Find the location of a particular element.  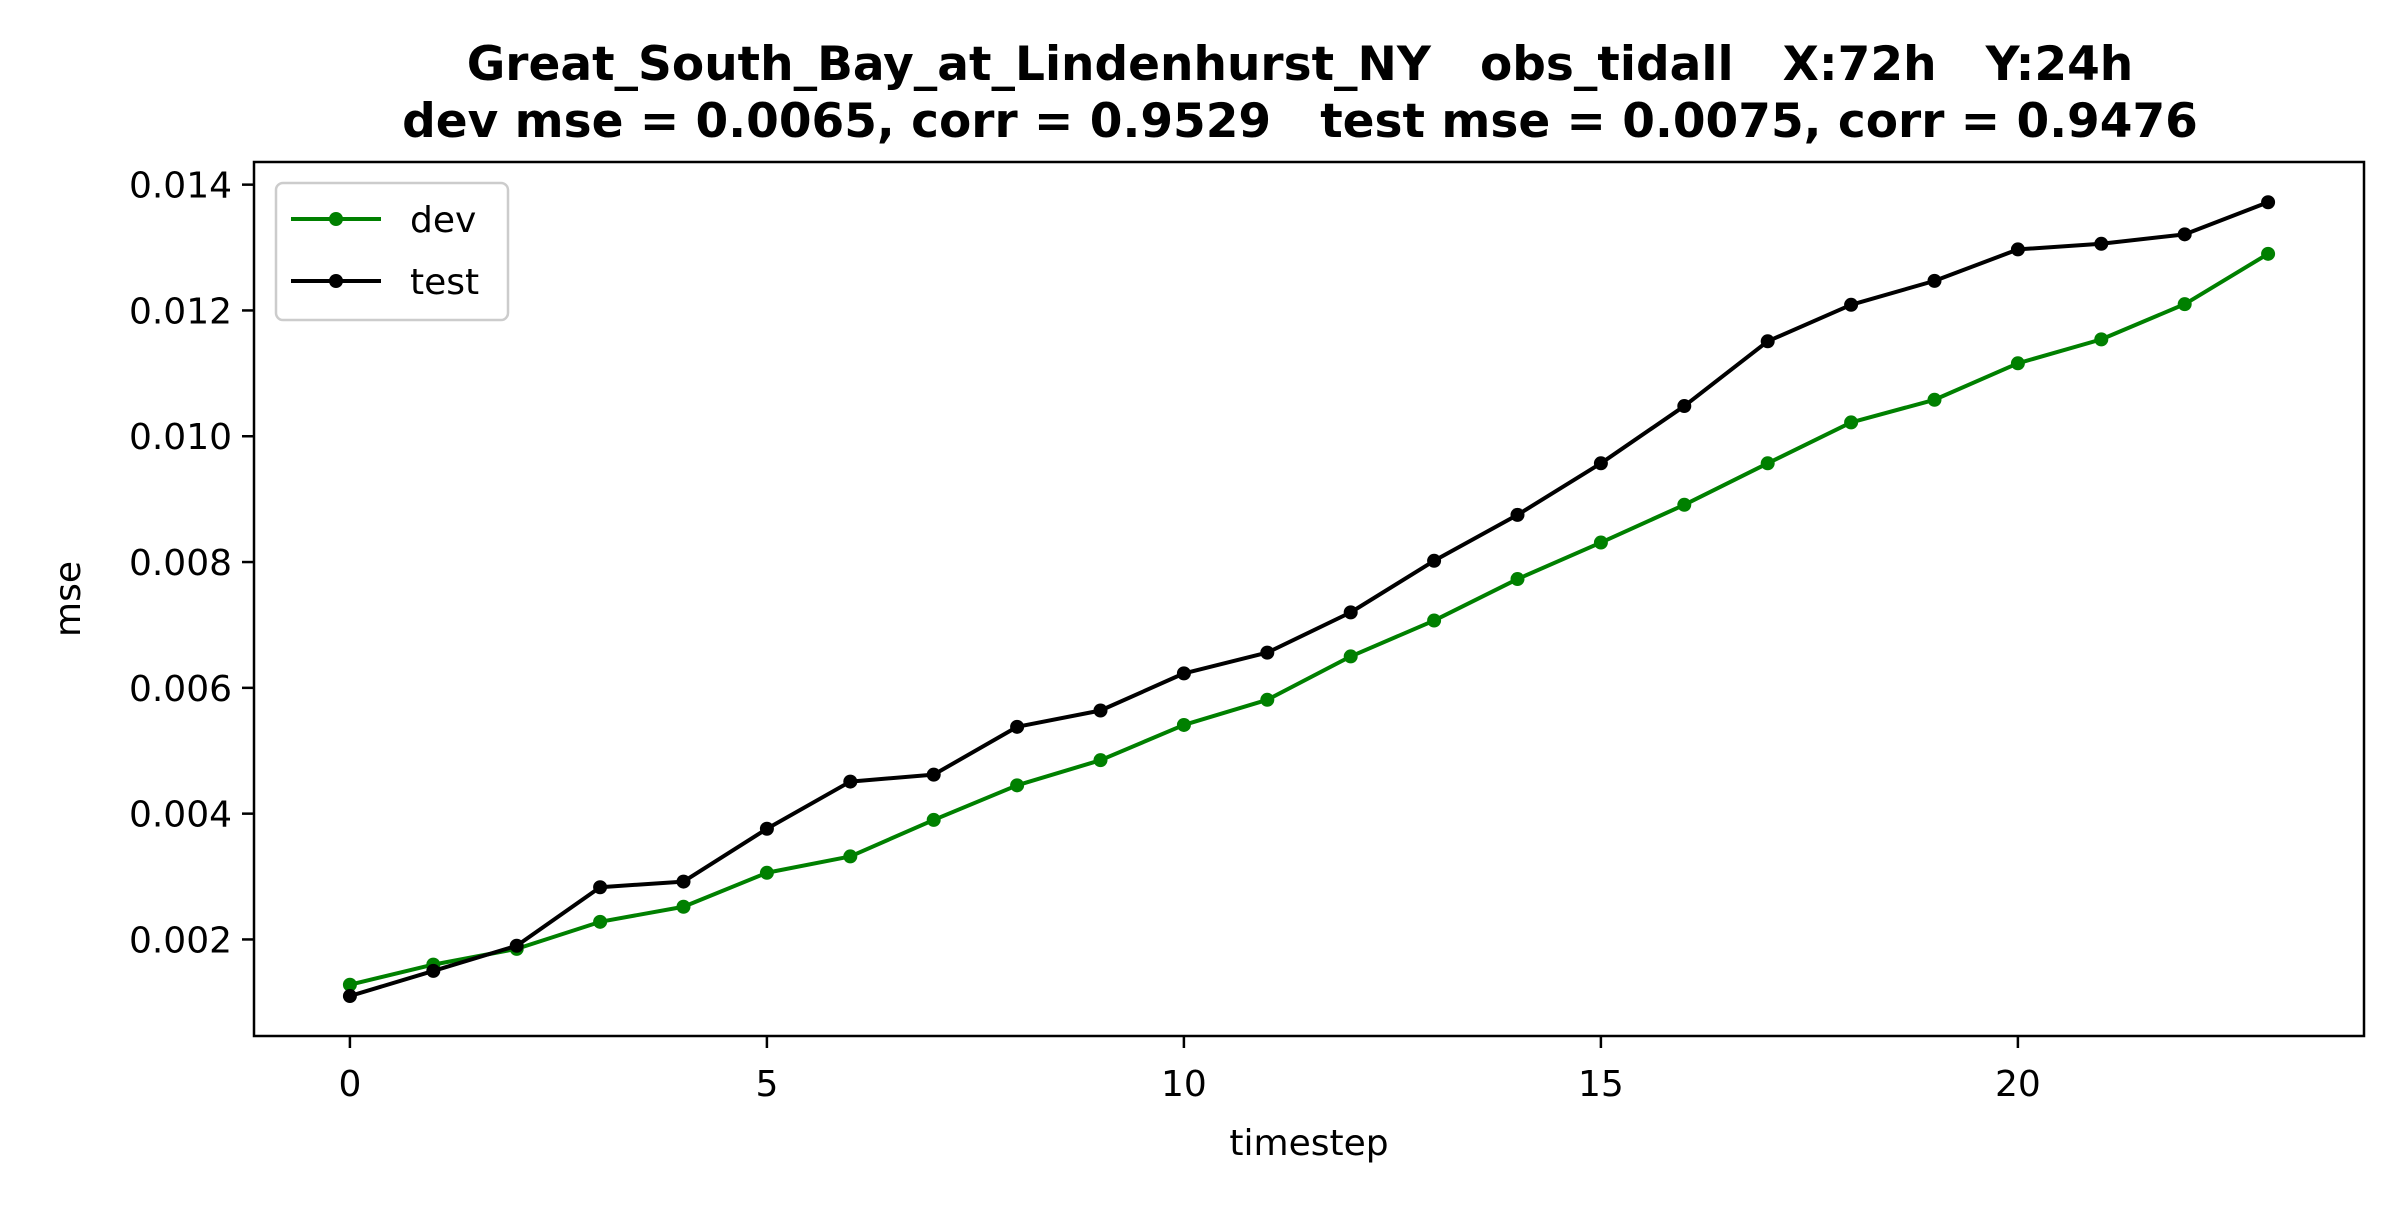

x-tick-label: 20 is located at coordinates (2018, 1084).